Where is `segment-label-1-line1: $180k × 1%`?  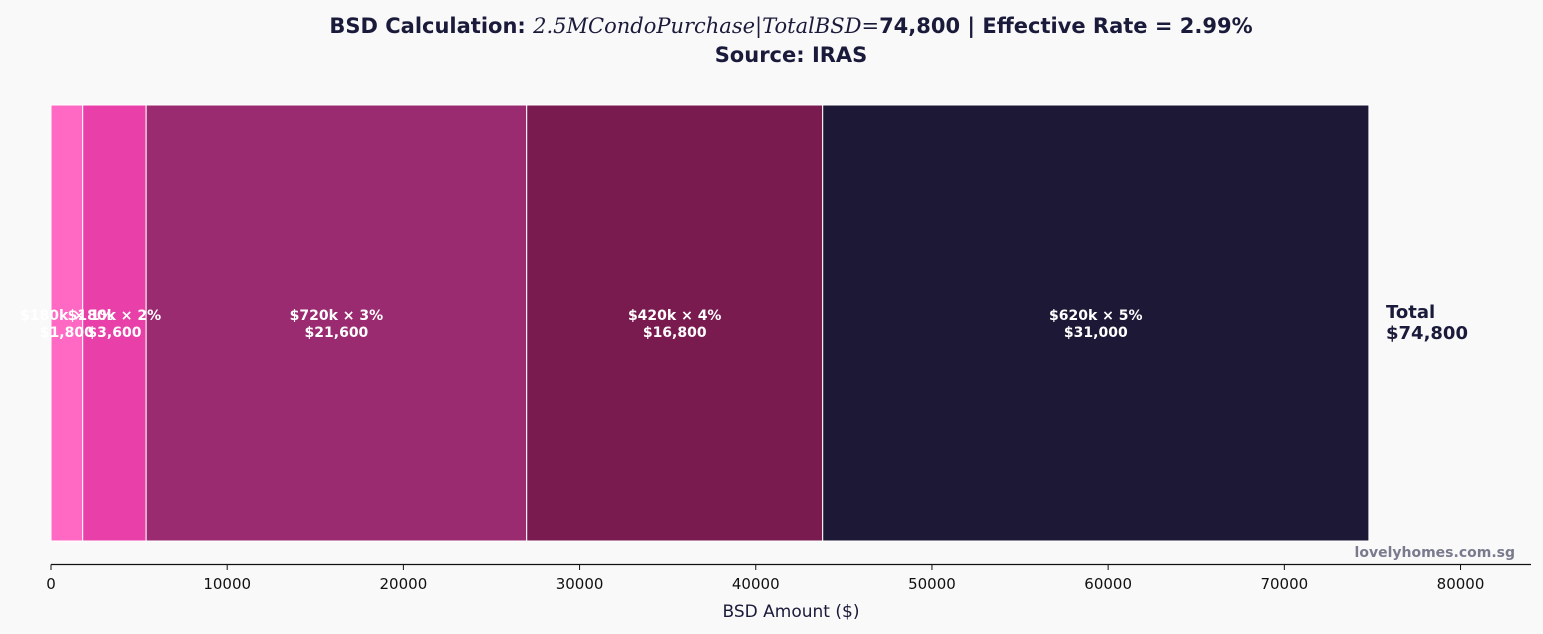 segment-label-1-line1: $180k × 1% is located at coordinates (67, 316).